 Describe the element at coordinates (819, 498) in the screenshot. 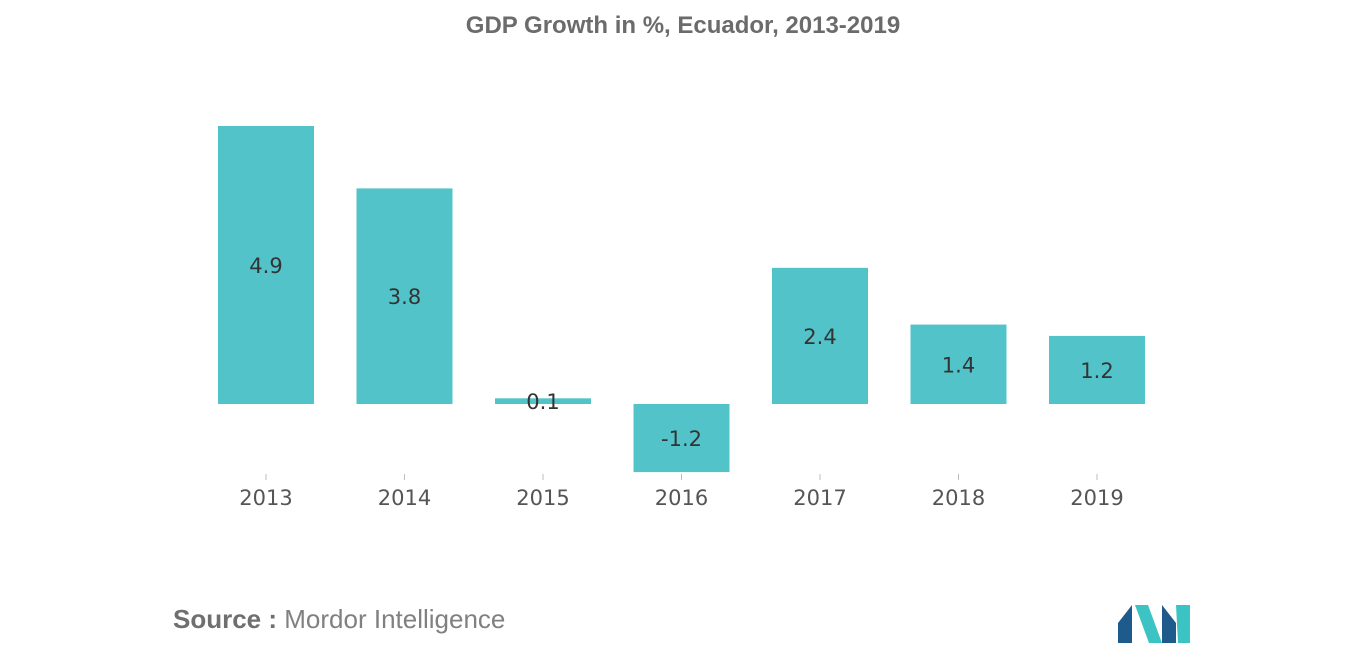

I see `x-tick-label-2017: 2017` at that location.